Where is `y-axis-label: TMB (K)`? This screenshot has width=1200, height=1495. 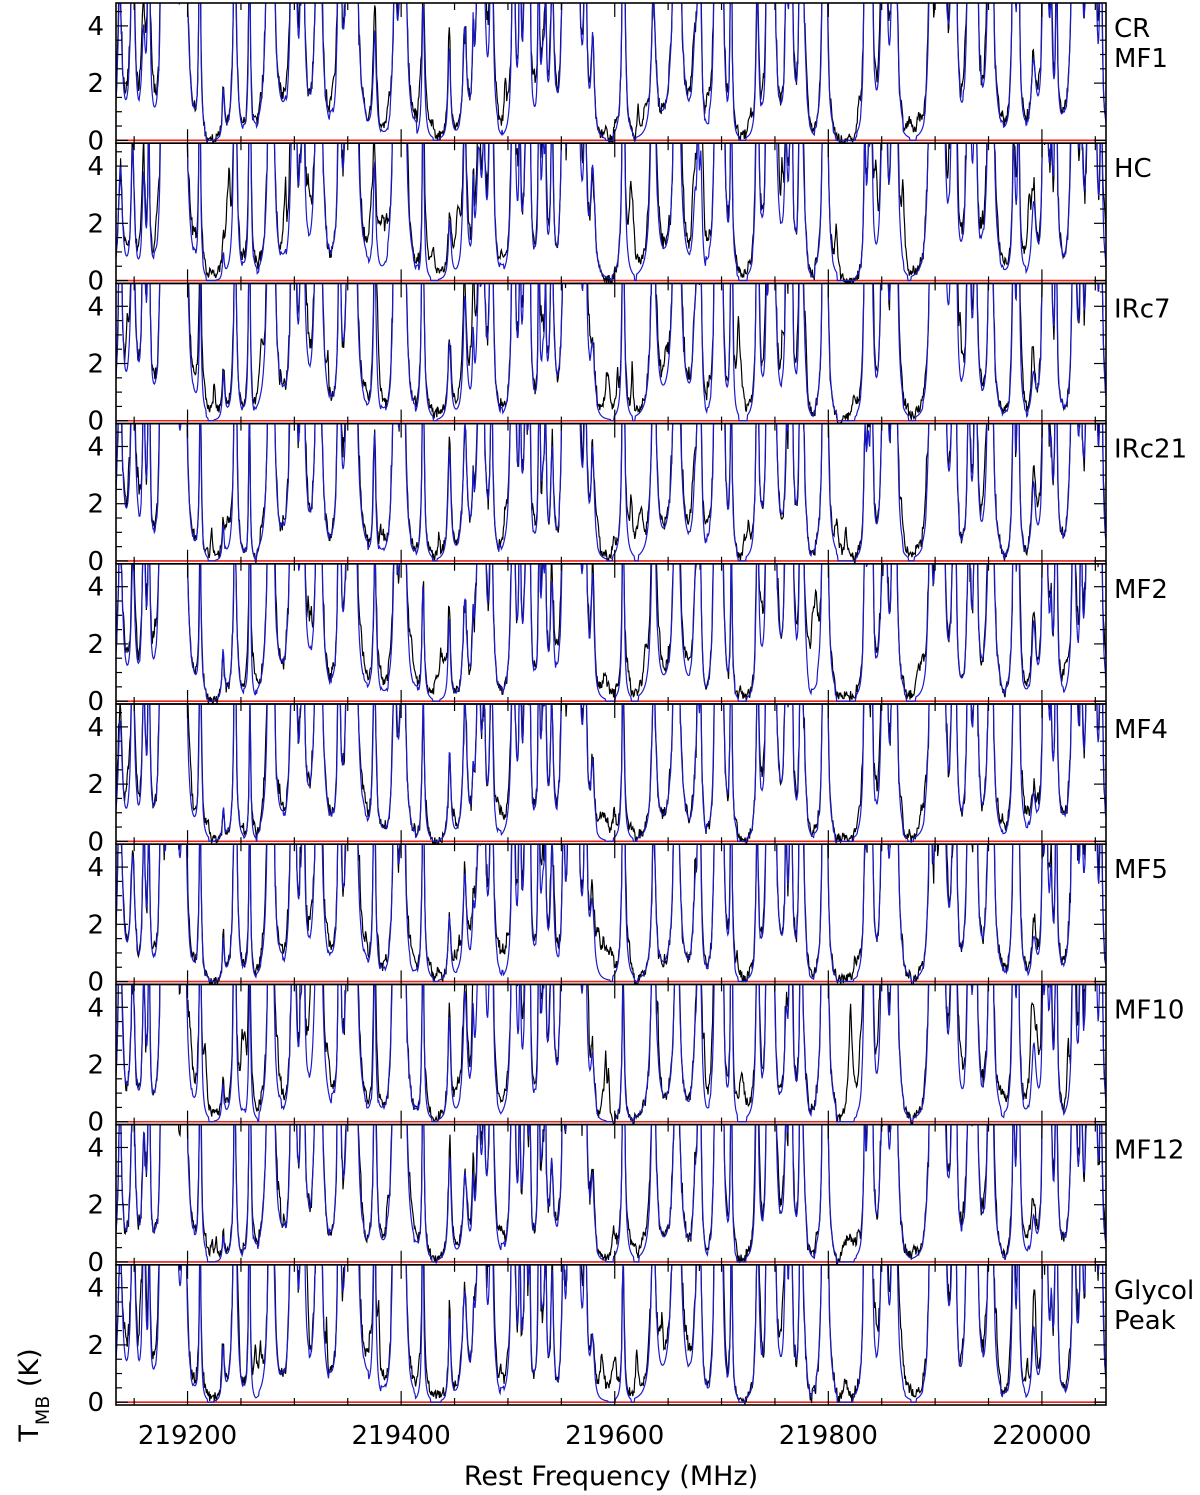
y-axis-label: TMB (K) is located at coordinates (34, 1395).